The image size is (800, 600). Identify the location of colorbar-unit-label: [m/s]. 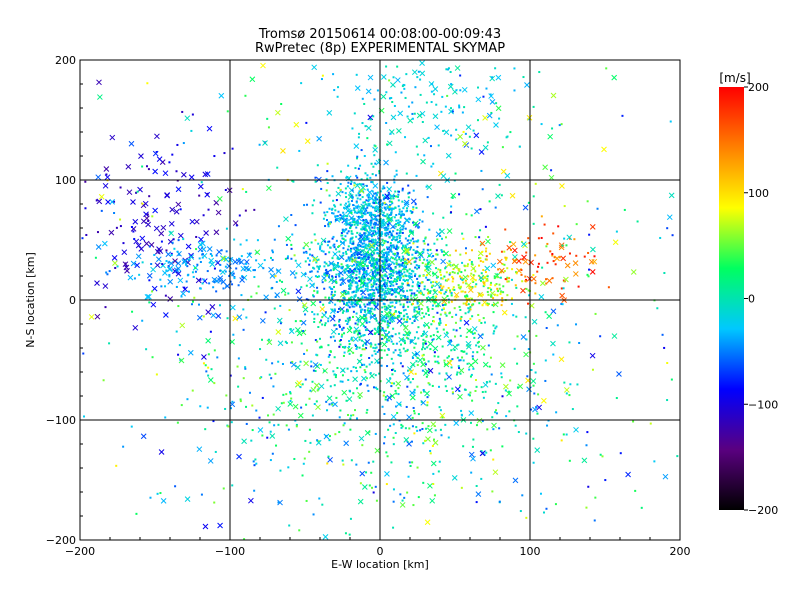
(734, 78).